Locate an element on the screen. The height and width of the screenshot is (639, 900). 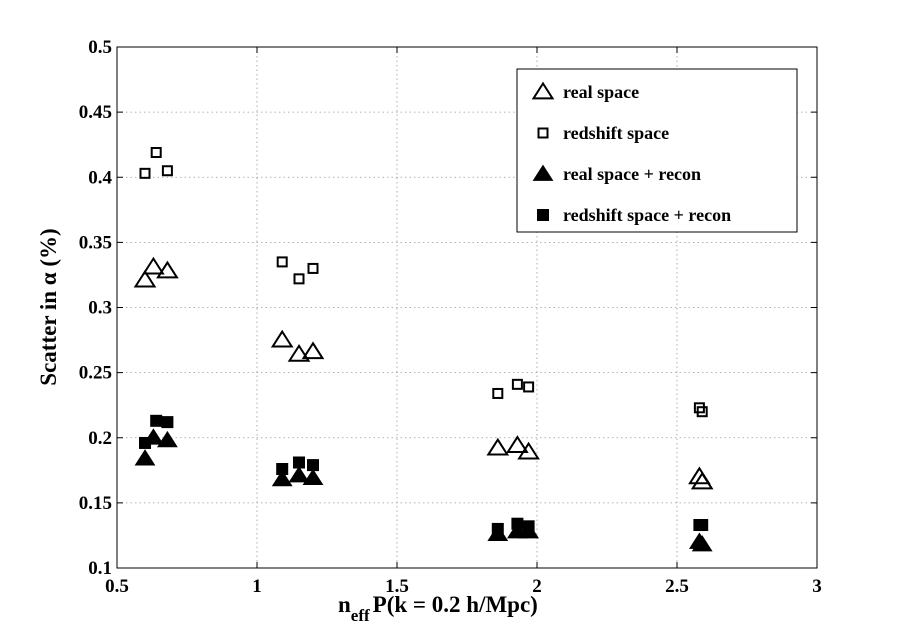
legend-item: redshift space + recon is located at coordinates (634, 215).